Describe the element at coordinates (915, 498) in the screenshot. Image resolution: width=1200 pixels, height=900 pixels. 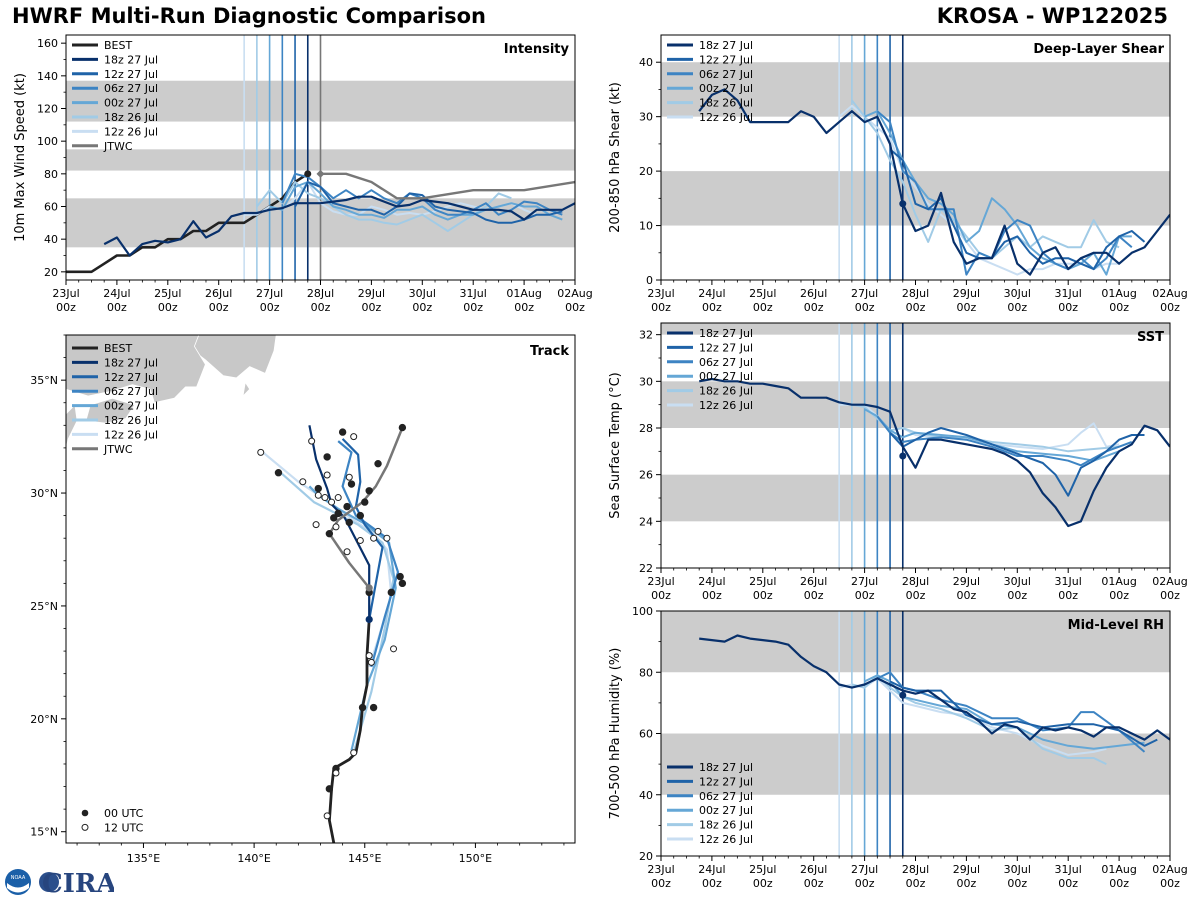
I see `sst-band` at that location.